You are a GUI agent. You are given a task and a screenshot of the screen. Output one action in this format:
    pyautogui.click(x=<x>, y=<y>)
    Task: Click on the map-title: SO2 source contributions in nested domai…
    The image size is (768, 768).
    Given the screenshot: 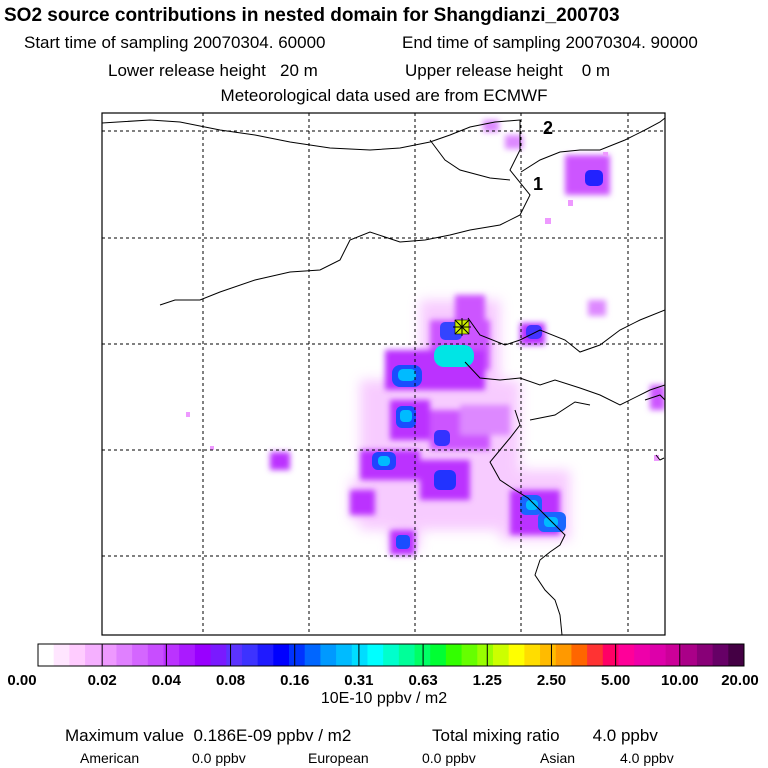 What is the action you would take?
    pyautogui.click(x=312, y=15)
    